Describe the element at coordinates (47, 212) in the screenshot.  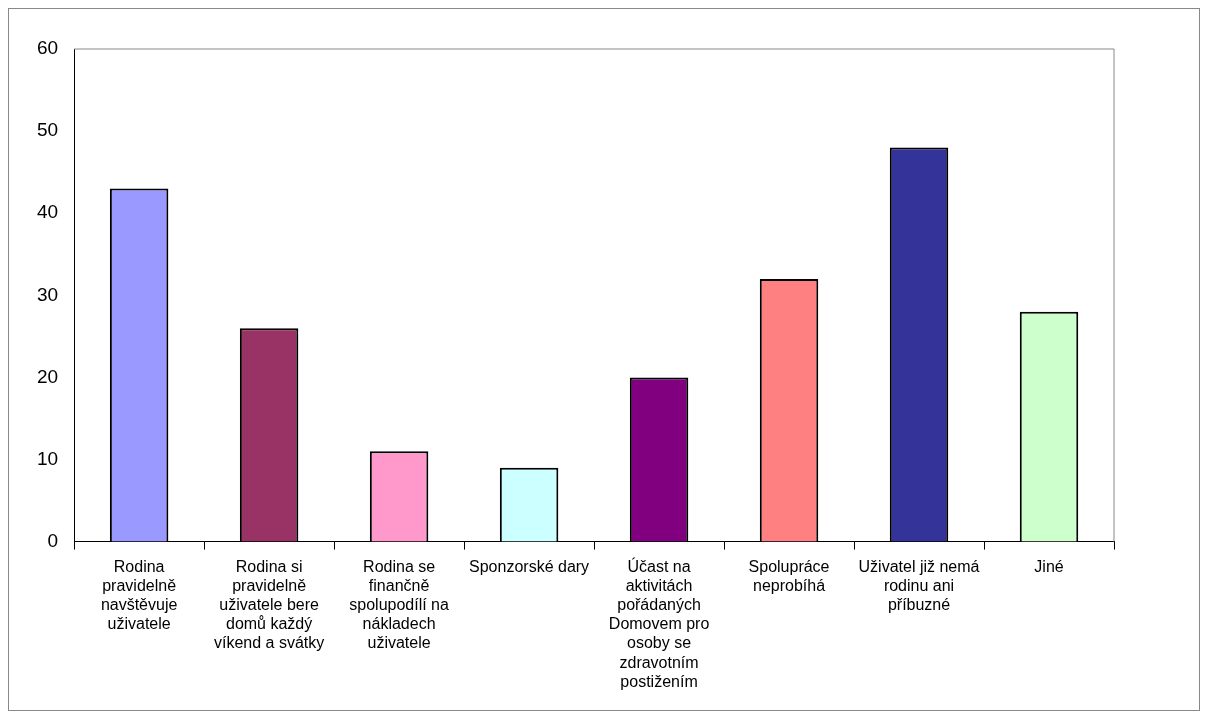
I see `y-tick-label: 40` at that location.